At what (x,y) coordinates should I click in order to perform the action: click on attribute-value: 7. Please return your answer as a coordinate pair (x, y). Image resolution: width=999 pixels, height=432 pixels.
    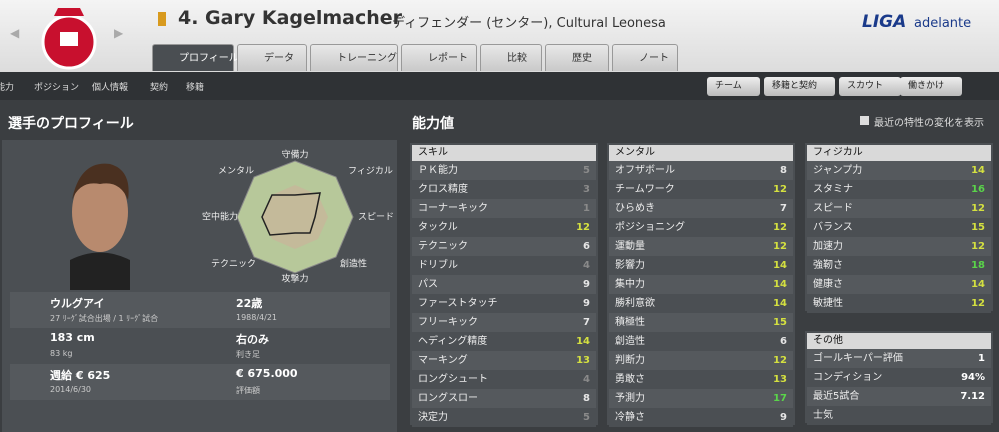
    Looking at the image, I should click on (586, 322).